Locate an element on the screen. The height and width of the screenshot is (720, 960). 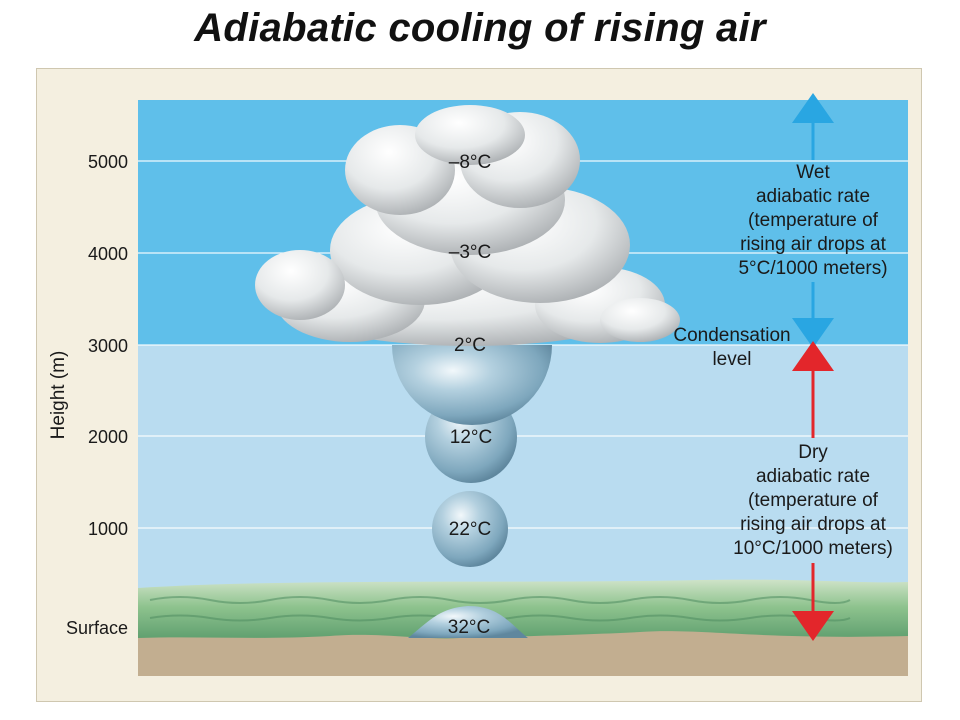
temp-label-1000: 22°C is located at coordinates (470, 529).